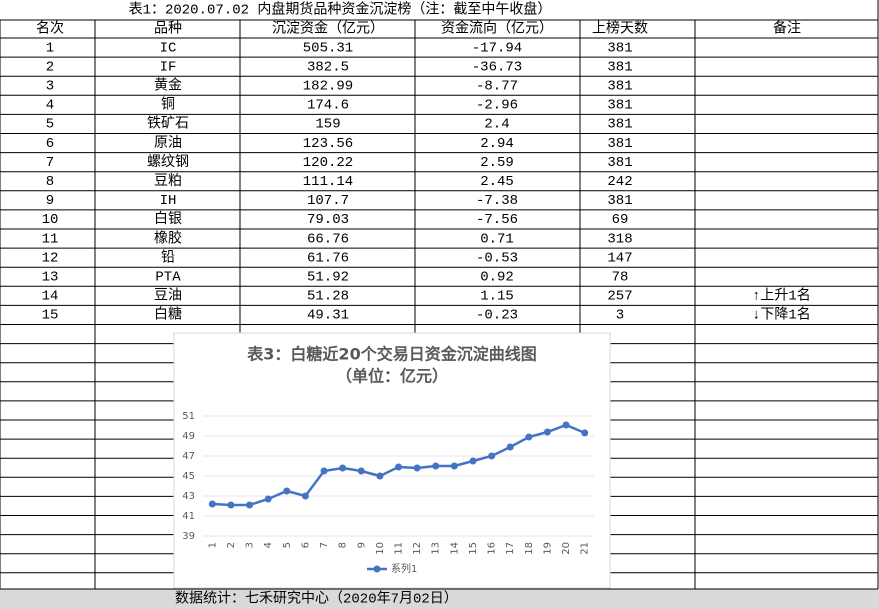 Image resolution: width=879 pixels, height=609 pixels. I want to click on table-cell: 原油, so click(168, 143).